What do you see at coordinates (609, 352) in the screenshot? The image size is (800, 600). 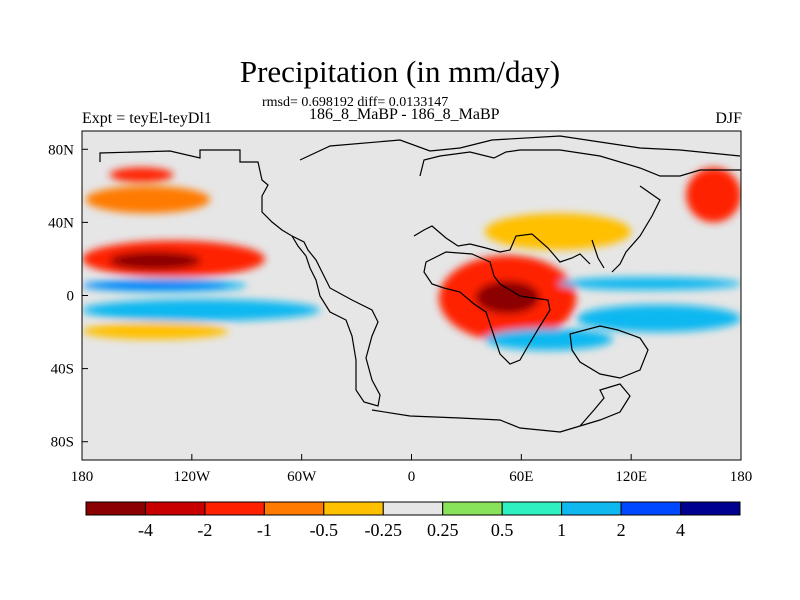 I see `coastline-australia` at bounding box center [609, 352].